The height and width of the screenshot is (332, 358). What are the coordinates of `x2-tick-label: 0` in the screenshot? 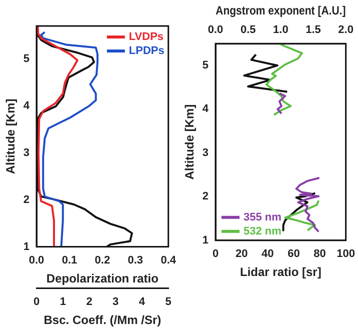 It's located at (36, 302).